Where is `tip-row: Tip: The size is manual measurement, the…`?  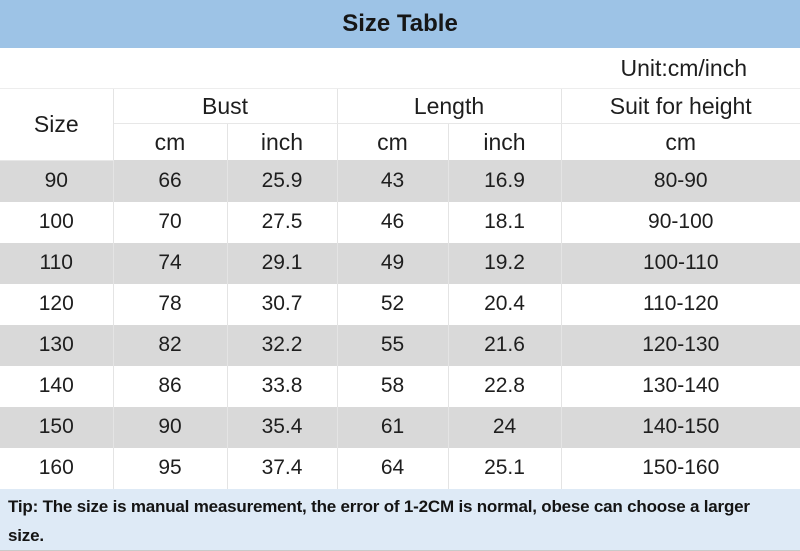 tip-row: Tip: The size is manual measurement, the… is located at coordinates (400, 519).